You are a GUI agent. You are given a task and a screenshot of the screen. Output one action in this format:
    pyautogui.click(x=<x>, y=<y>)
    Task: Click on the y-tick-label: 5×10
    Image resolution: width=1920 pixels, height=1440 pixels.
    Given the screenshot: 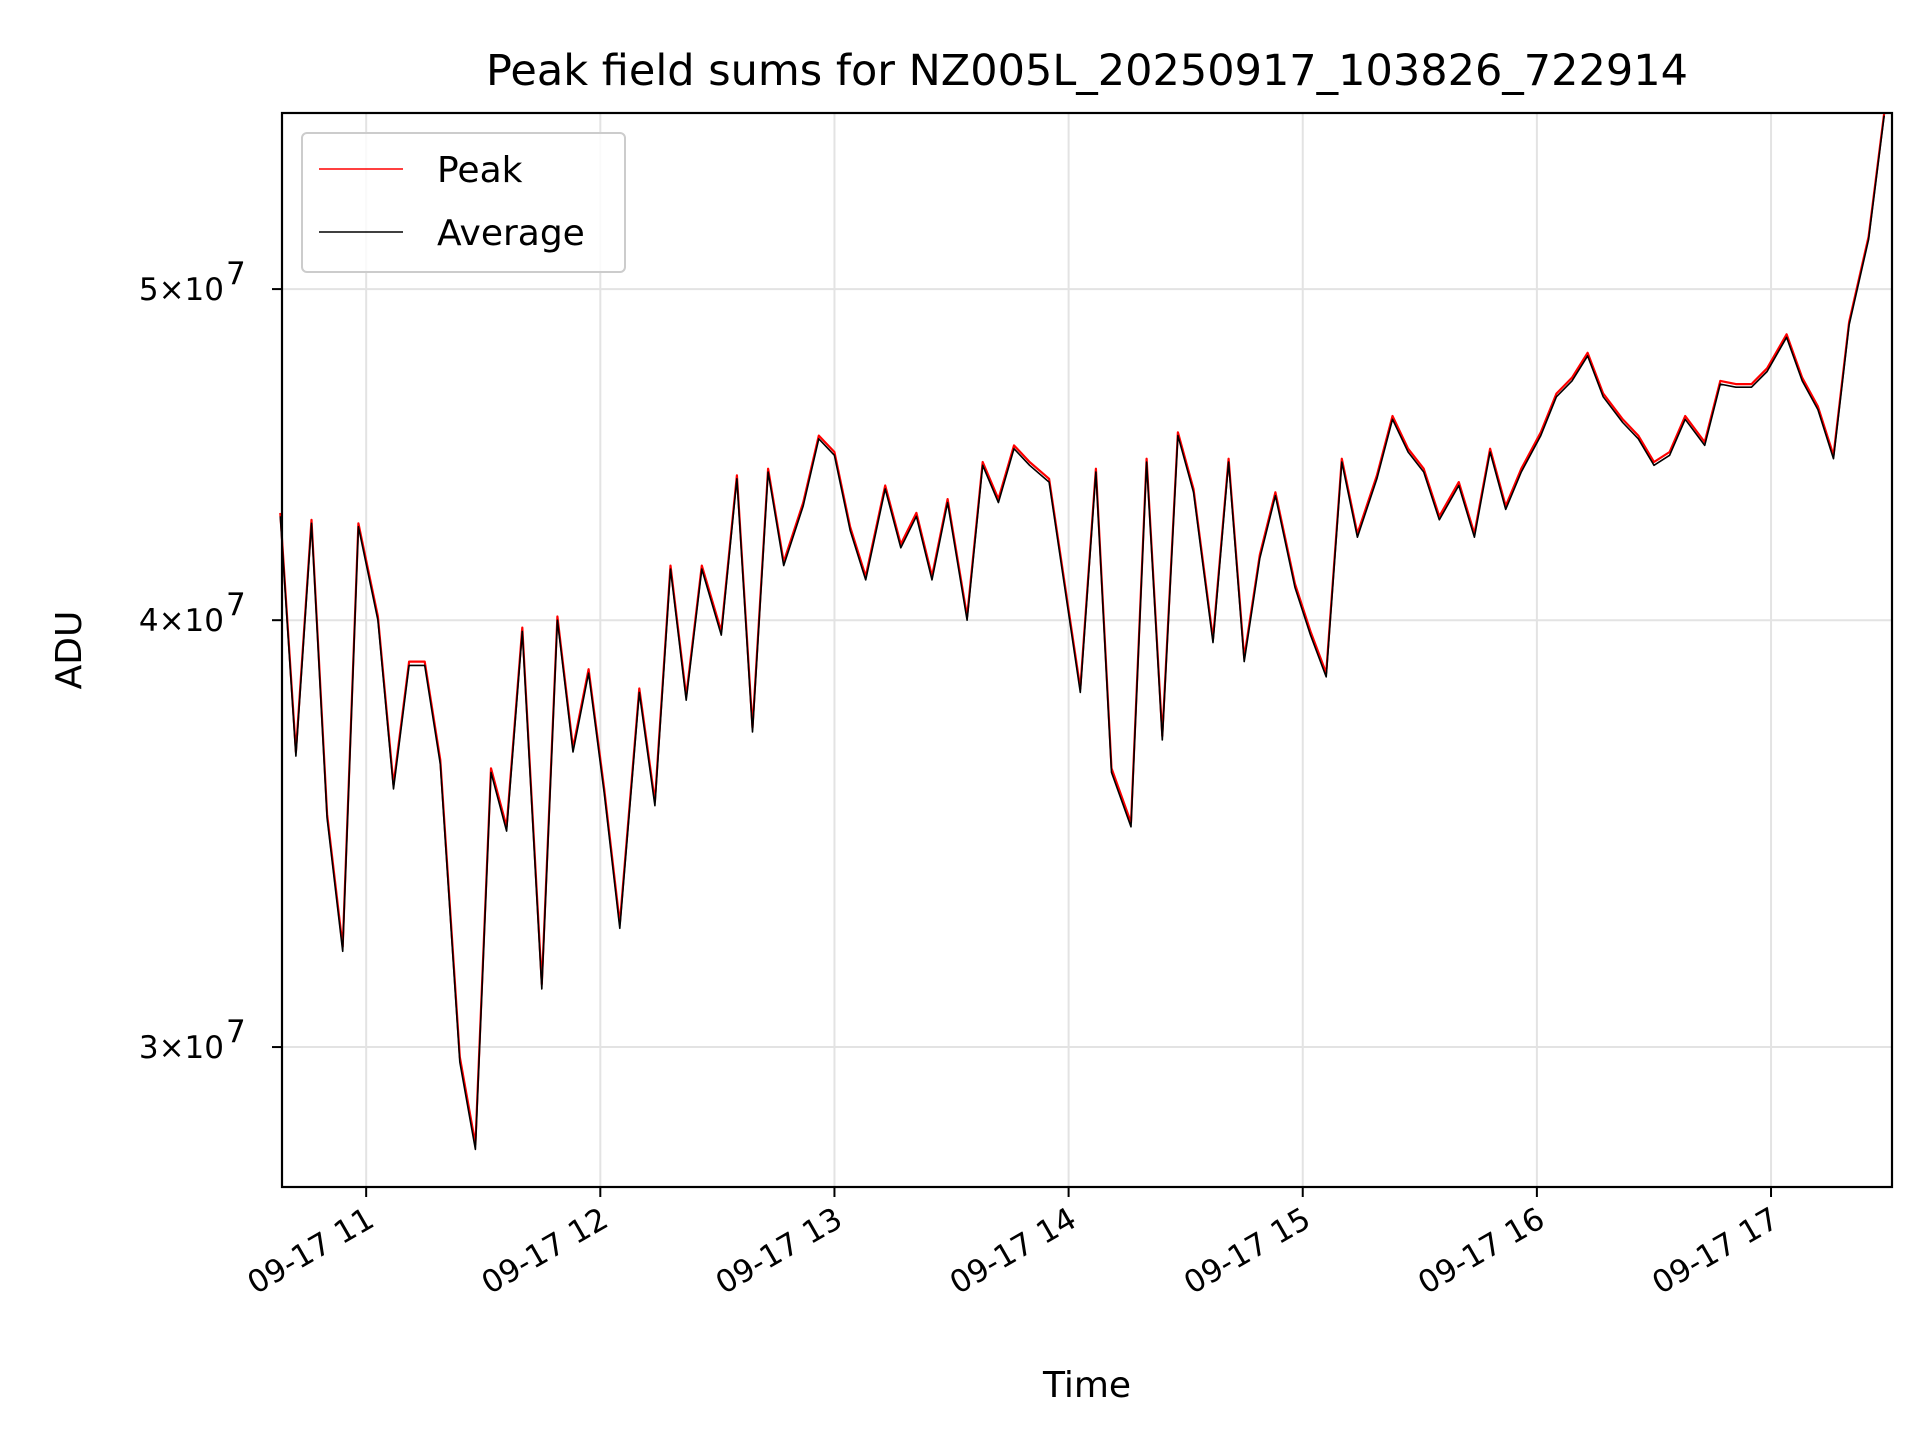 What is the action you would take?
    pyautogui.click(x=181, y=290)
    